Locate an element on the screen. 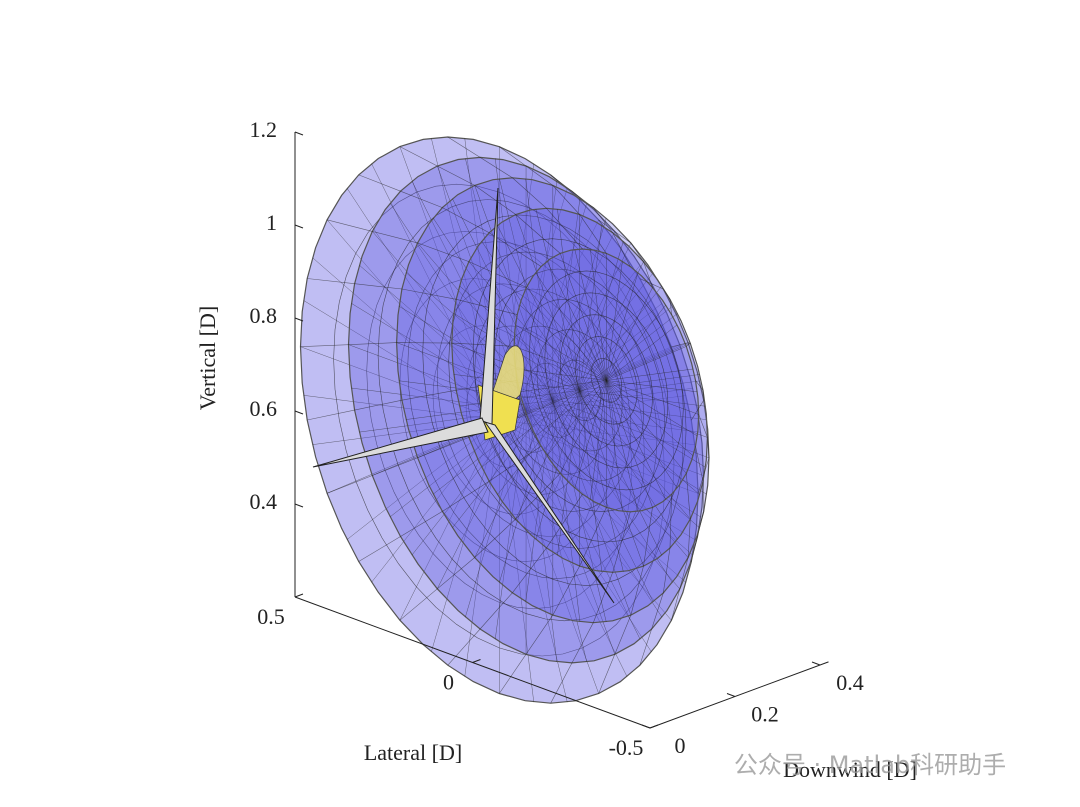 This screenshot has width=1080, height=807. z-tick-label: 0.8 is located at coordinates (264, 315).